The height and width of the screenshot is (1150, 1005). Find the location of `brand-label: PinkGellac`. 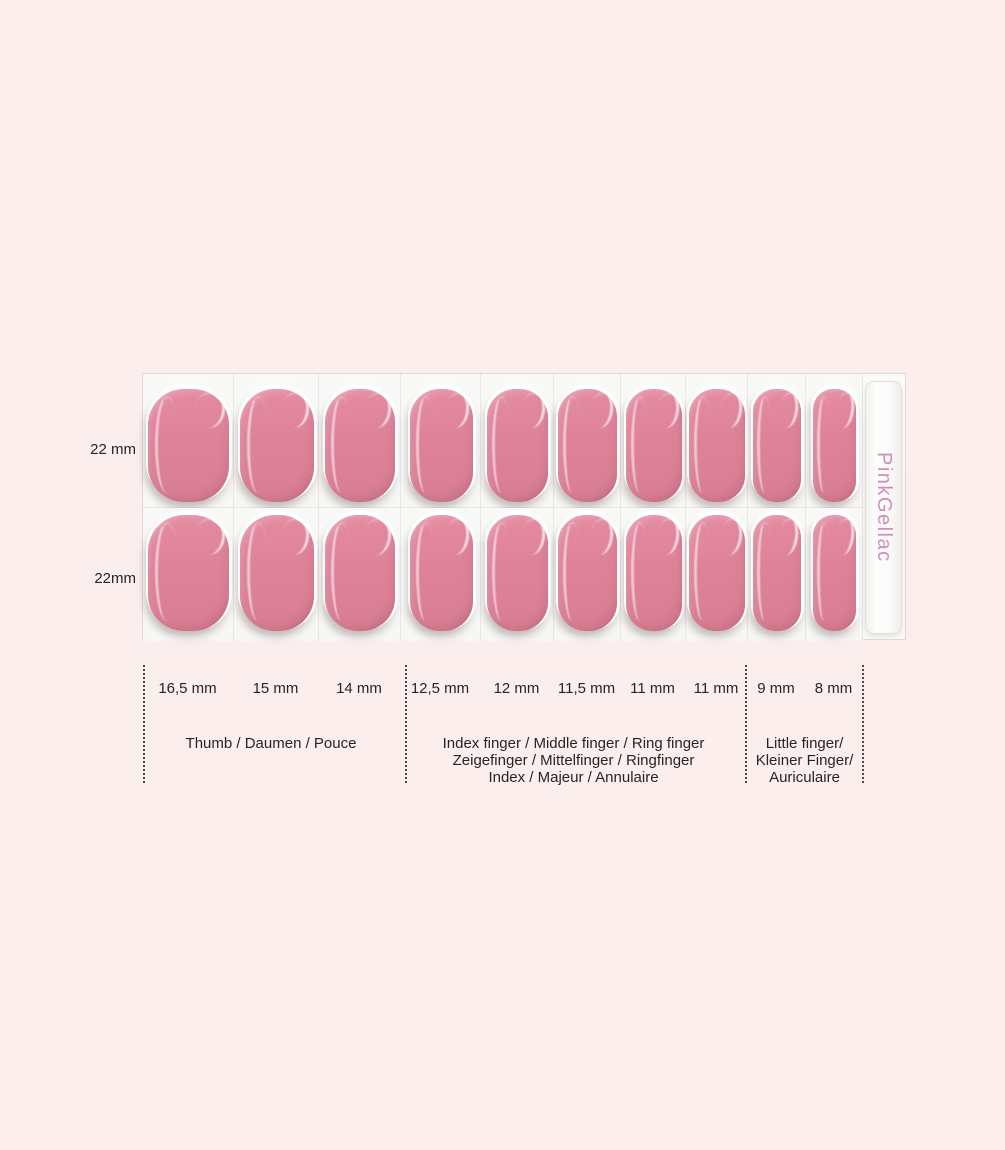

brand-label: PinkGellac is located at coordinates (884, 507).